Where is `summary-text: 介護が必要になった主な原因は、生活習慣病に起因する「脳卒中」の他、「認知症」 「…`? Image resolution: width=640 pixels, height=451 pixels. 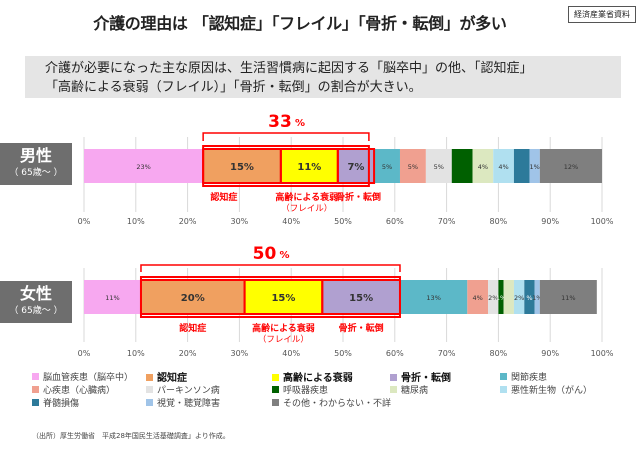
summary-text: 介護が必要になった主な原因は、生活習慣病に起因する「脳卒中」の他、「認知症」 「… is located at coordinates (333, 78).